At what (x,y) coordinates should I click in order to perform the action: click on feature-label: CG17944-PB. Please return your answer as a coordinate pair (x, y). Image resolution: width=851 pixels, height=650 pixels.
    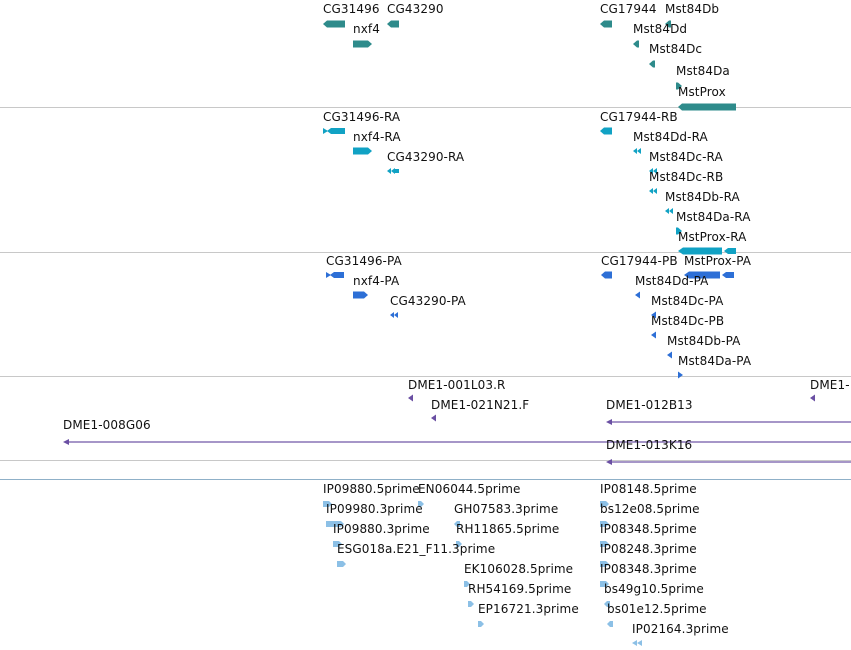
    Looking at the image, I should click on (639, 261).